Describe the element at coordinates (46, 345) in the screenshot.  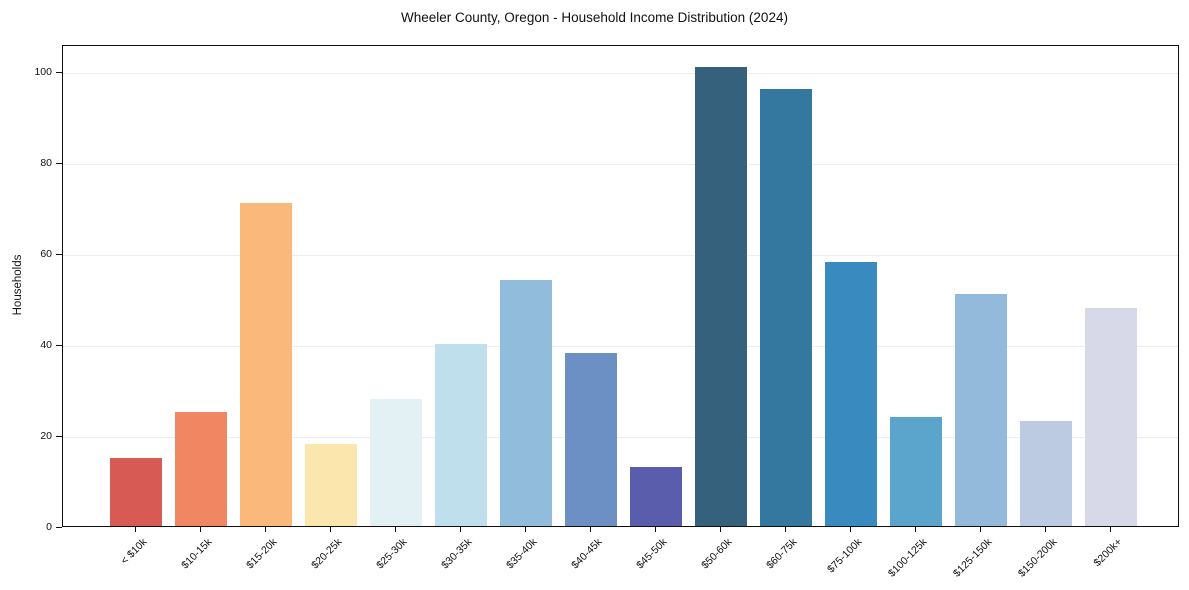
I see `y-tick-label-40: 40` at that location.